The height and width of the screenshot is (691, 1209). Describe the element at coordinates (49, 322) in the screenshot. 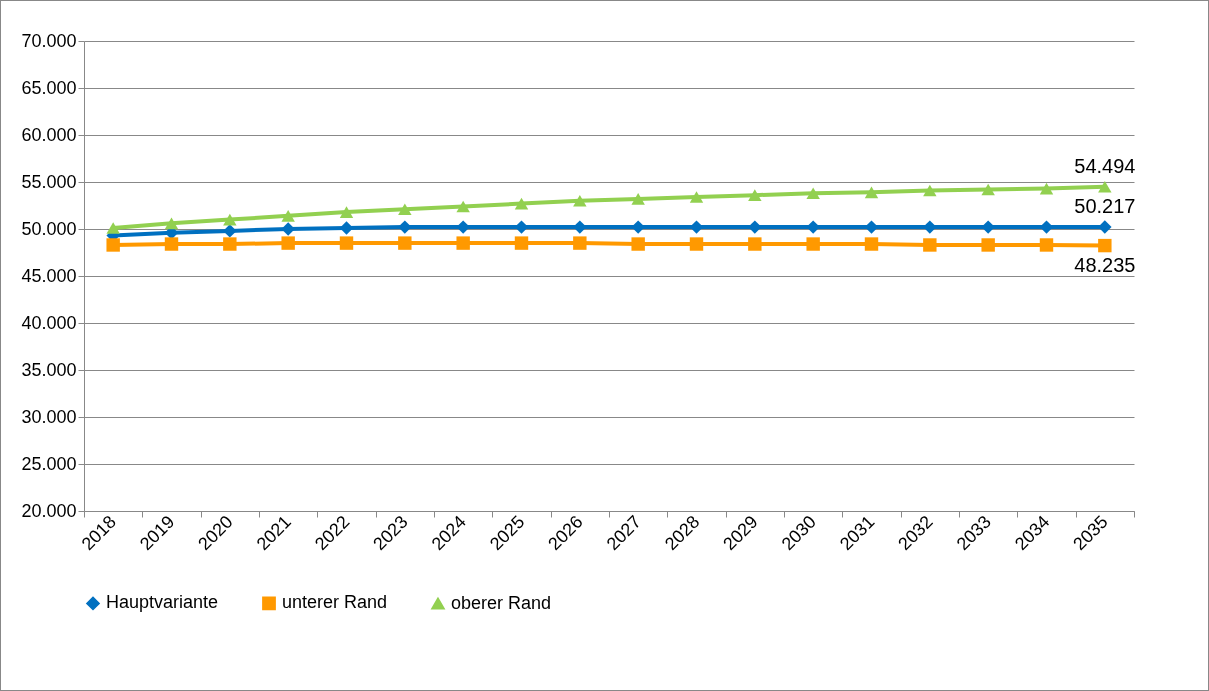

I see `y-tick-label: 40.000` at that location.